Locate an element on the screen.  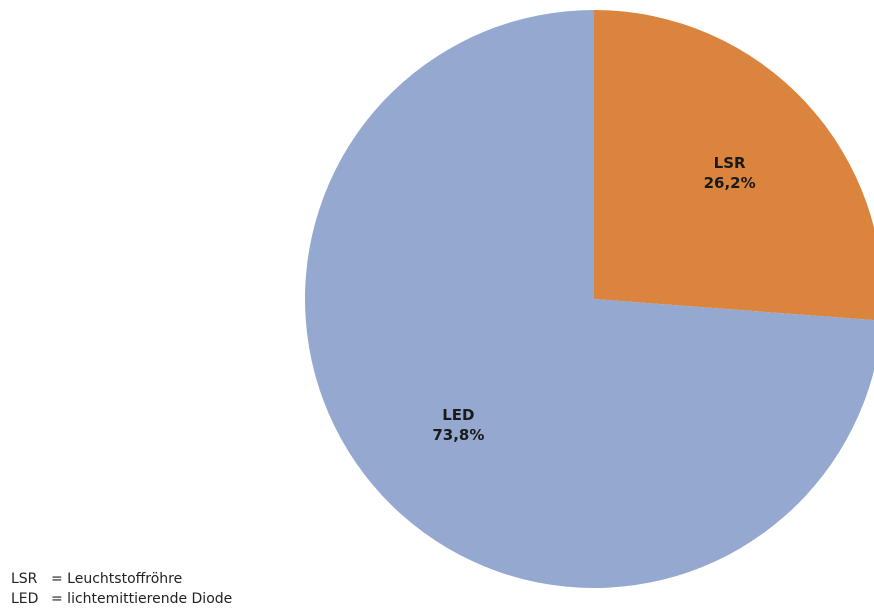
slice-label-lsr-name: LSR is located at coordinates (730, 163).